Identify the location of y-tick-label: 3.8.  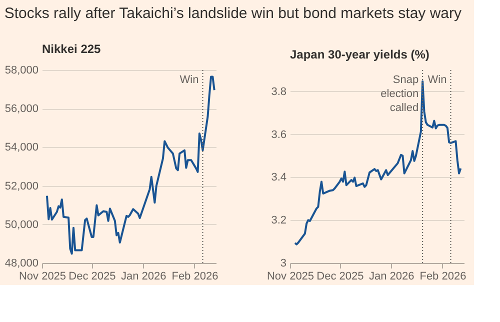
(278, 92).